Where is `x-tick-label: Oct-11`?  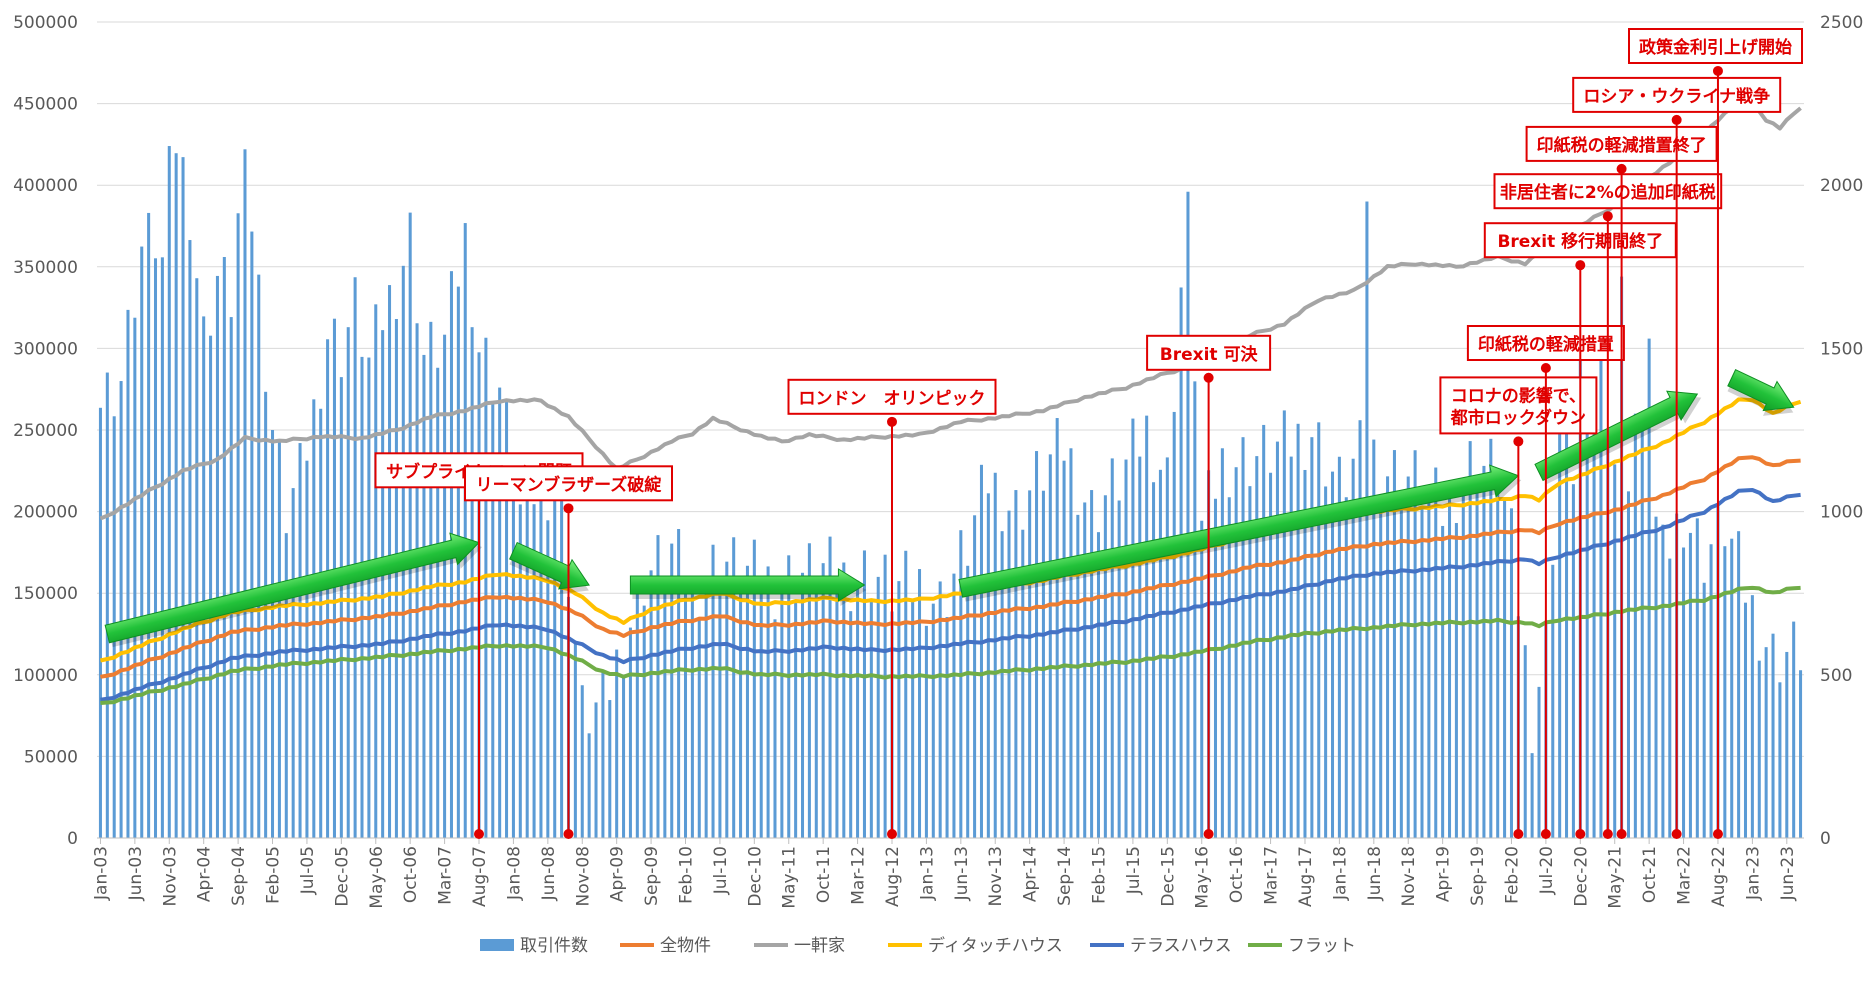 x-tick-label: Oct-11 is located at coordinates (824, 874).